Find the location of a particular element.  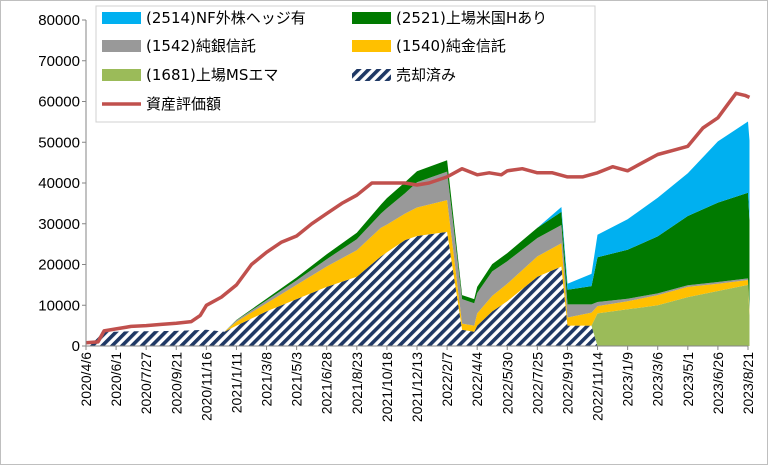

x-tick-label: 2021/12/13 is located at coordinates (417, 387).